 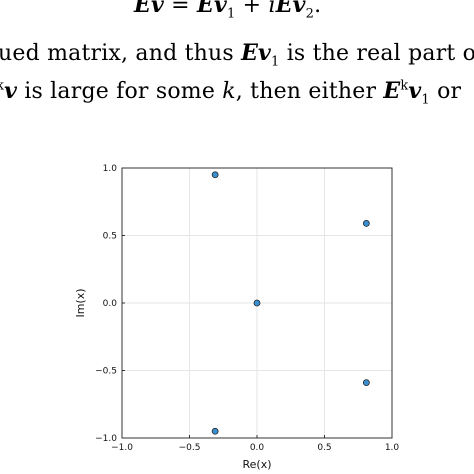 What do you see at coordinates (106, 439) in the screenshot?
I see `y-tick-label: −1.0` at bounding box center [106, 439].